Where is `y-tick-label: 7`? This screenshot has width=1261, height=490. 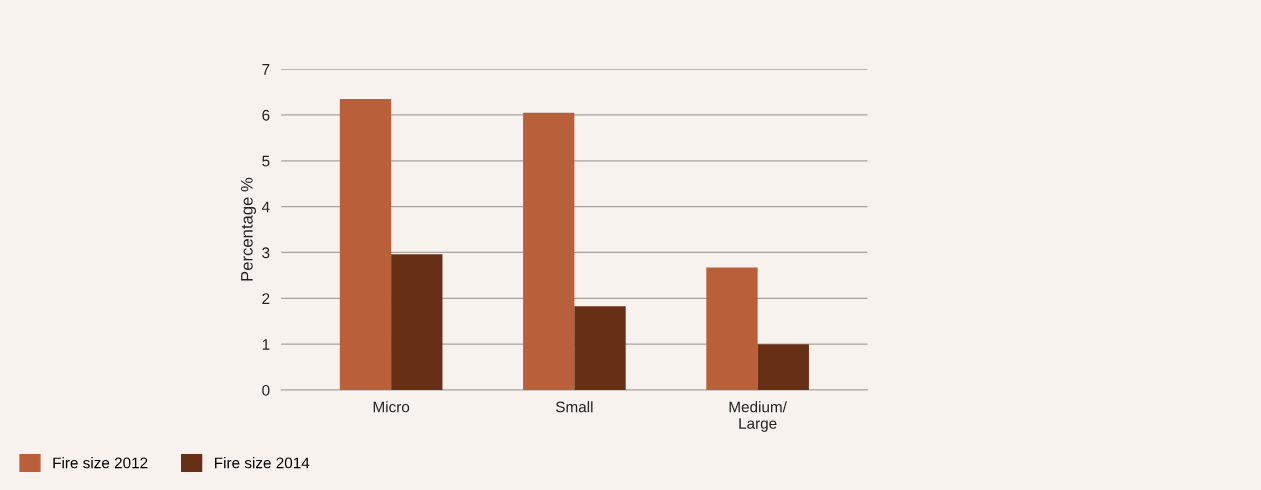 y-tick-label: 7 is located at coordinates (266, 69).